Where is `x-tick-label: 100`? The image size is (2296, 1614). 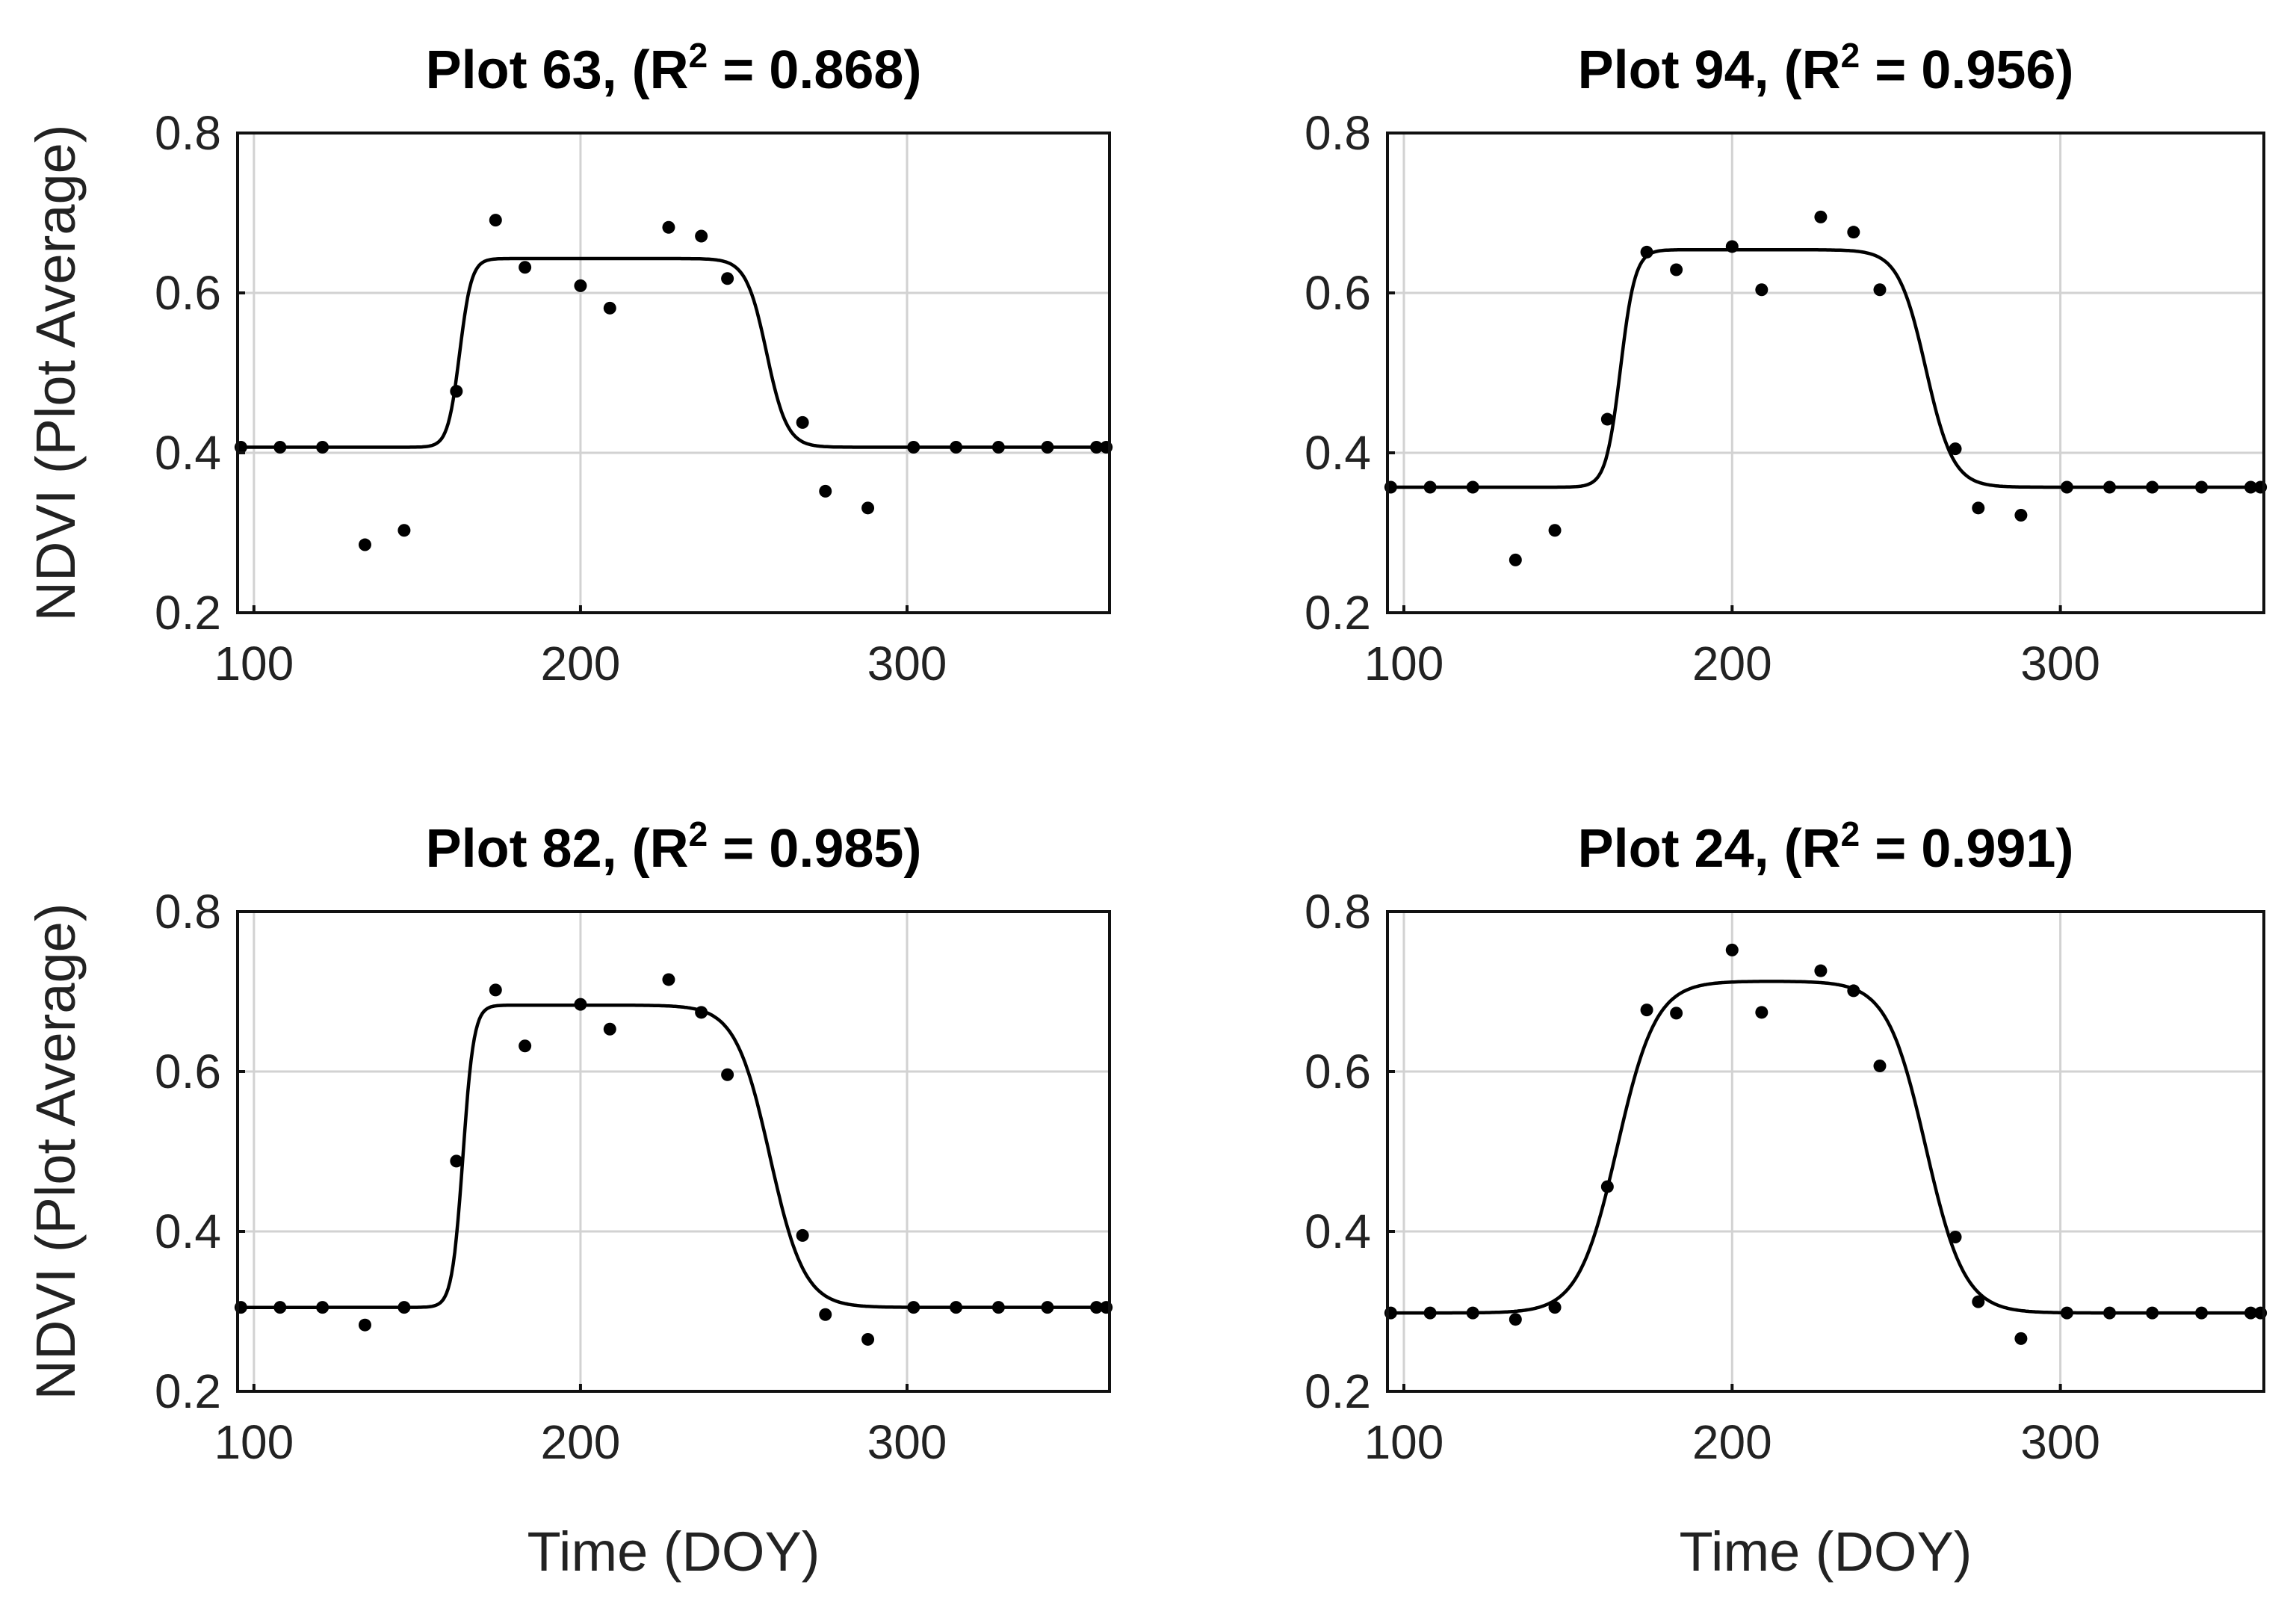
x-tick-label: 100 is located at coordinates (1404, 664).